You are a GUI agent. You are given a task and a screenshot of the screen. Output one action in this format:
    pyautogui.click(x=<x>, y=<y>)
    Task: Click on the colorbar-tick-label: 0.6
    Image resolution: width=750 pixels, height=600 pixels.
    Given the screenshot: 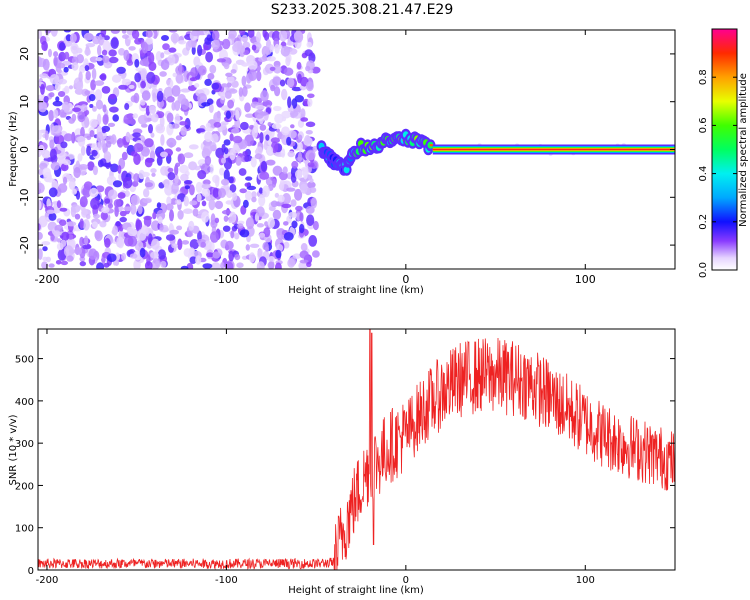 What is the action you would take?
    pyautogui.click(x=703, y=125)
    